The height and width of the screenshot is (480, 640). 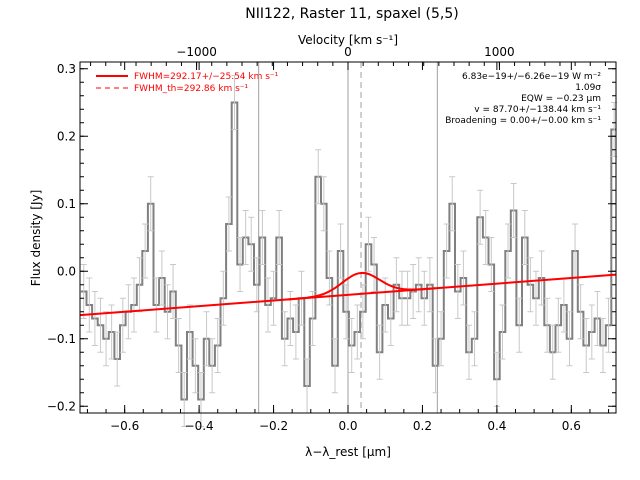 What do you see at coordinates (531, 77) in the screenshot?
I see `annotation-line-flux: 6.83e−19+/−6.26e−19 W m⁻²` at bounding box center [531, 77].